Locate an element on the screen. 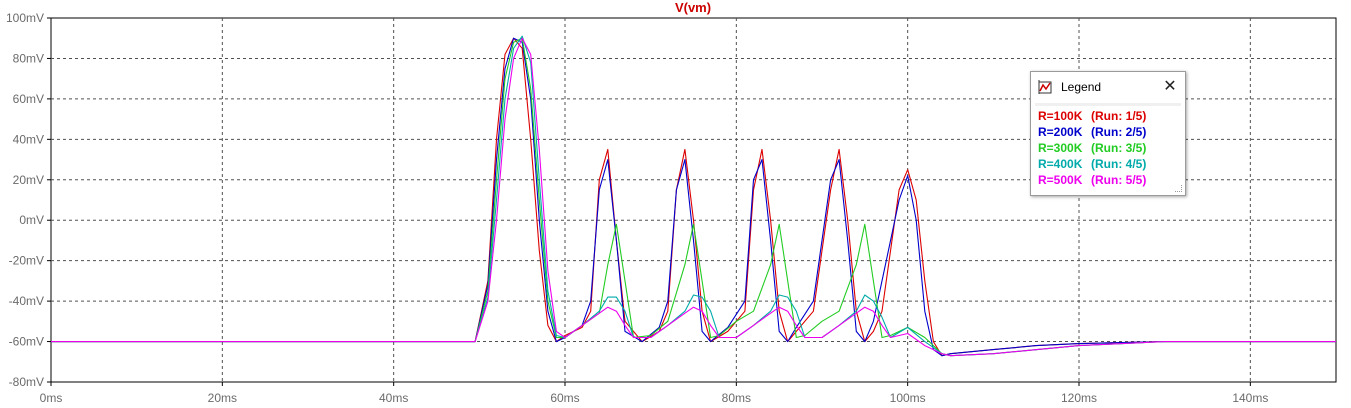 This screenshot has width=1351, height=408. legend-entry-name: R=100K is located at coordinates (1060, 116).